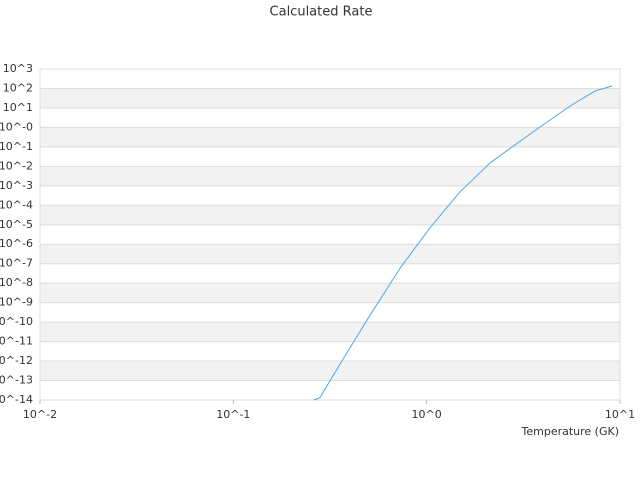 The image size is (640, 480). What do you see at coordinates (16, 224) in the screenshot?
I see `y-tick-label: 10^-5` at bounding box center [16, 224].